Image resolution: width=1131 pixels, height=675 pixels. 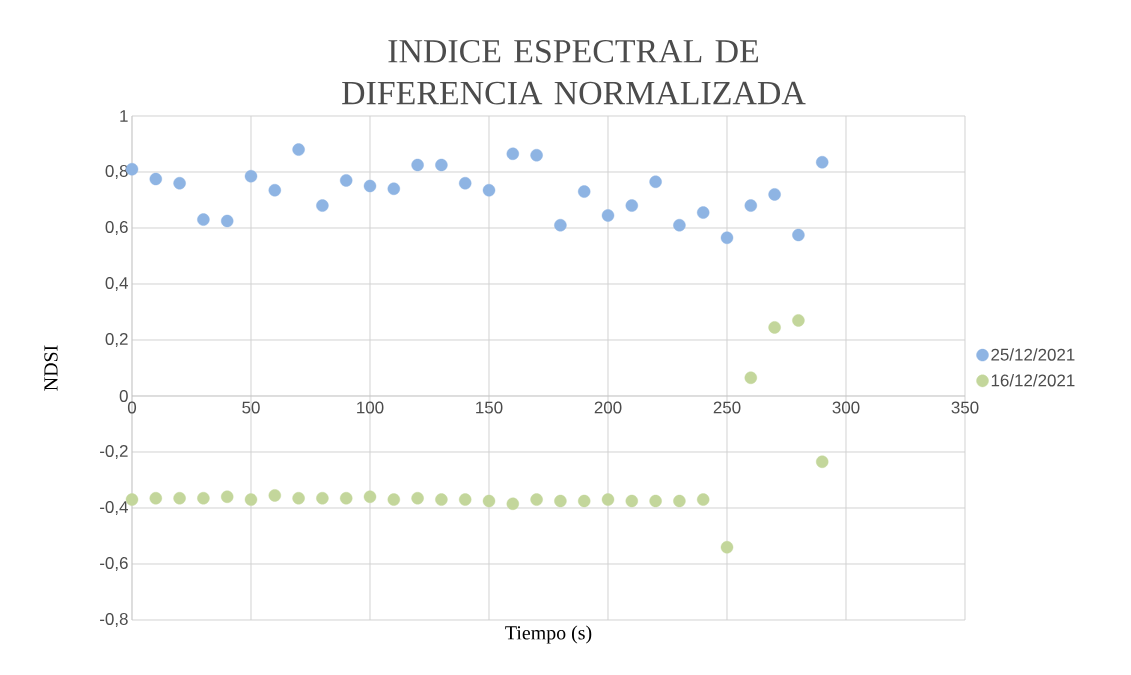 What do you see at coordinates (114, 508) in the screenshot?
I see `y-tick-label: -0,4` at bounding box center [114, 508].